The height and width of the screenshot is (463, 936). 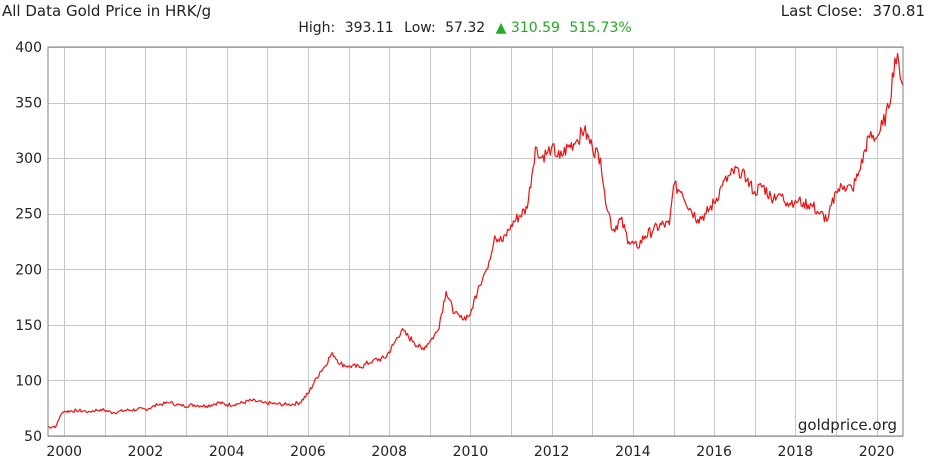 I want to click on y-tick-label: 350, so click(x=28, y=104).